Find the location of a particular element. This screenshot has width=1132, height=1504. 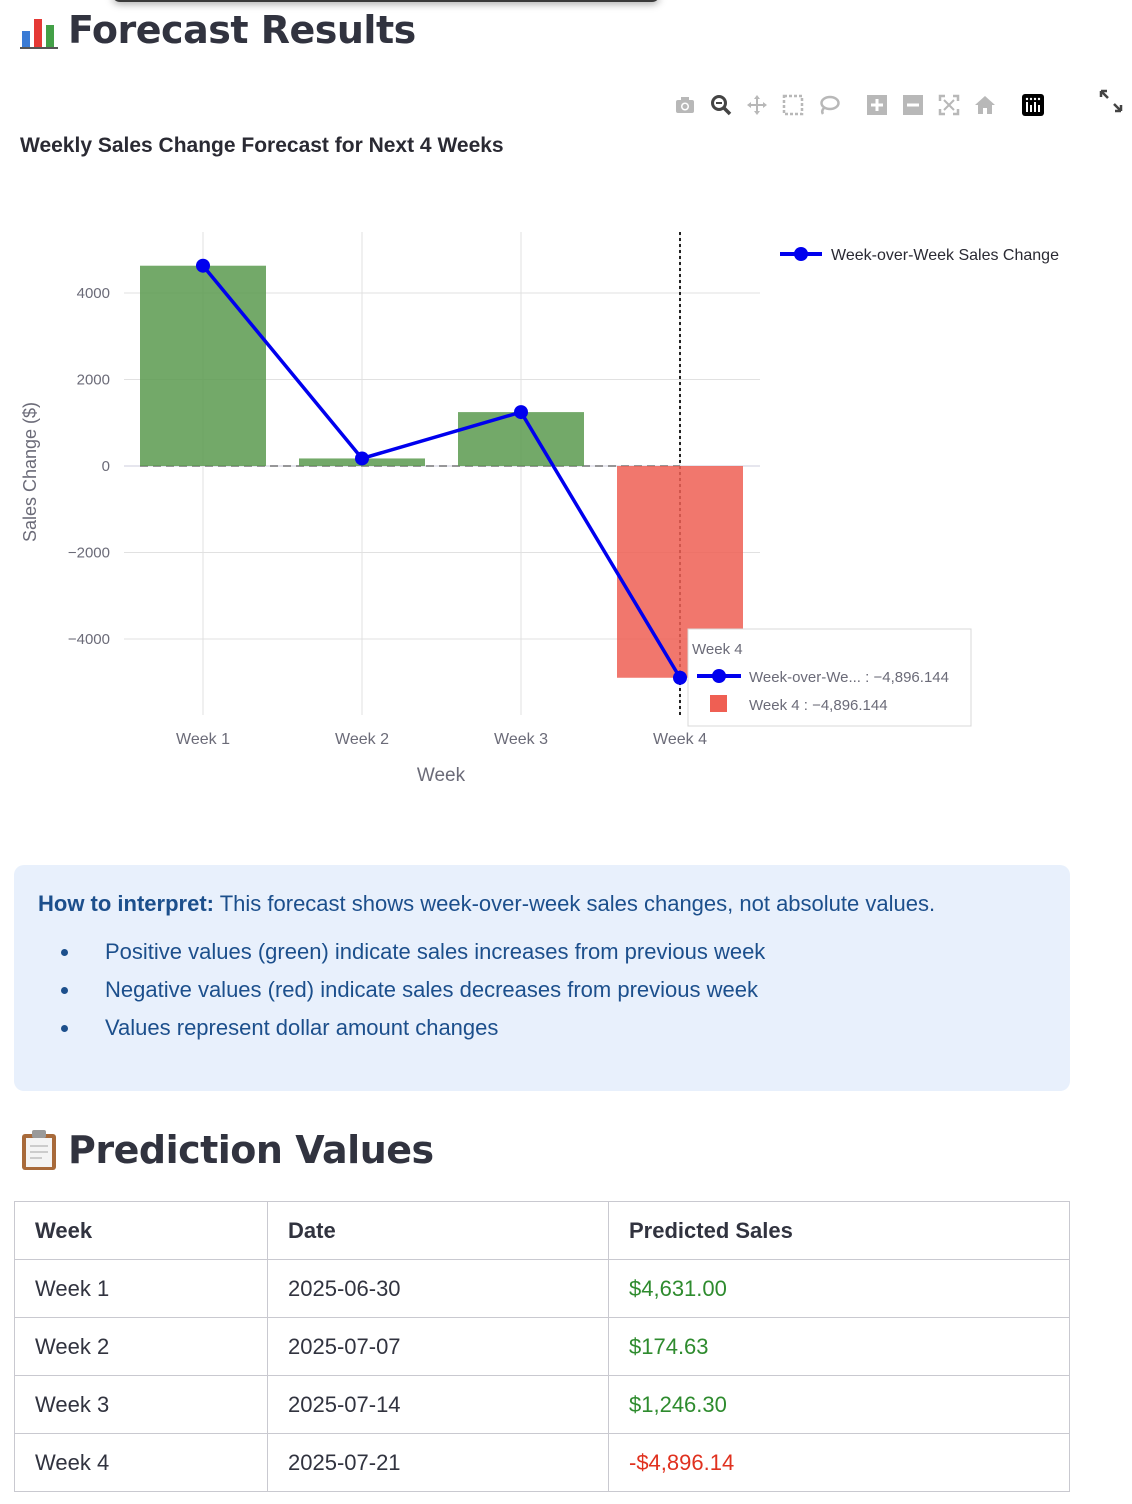

reset-axes-icon is located at coordinates (985, 105).